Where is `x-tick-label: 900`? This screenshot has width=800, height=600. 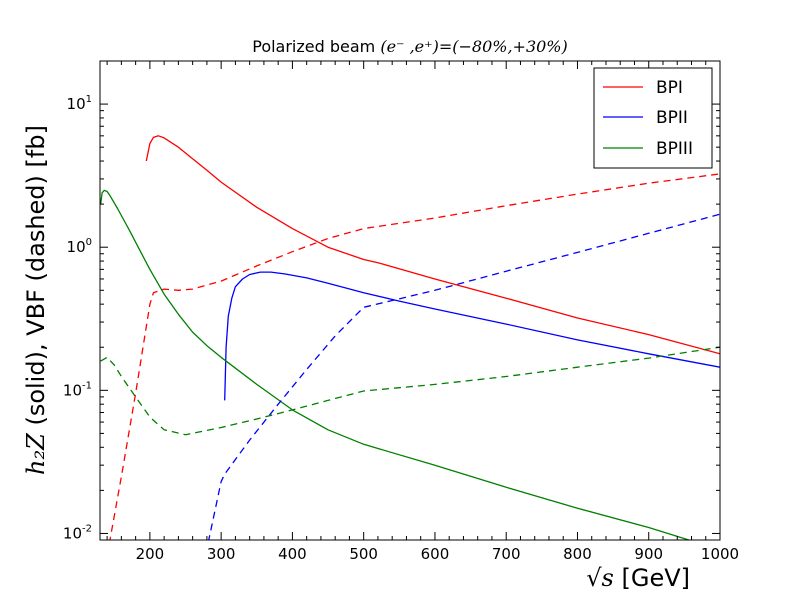 x-tick-label: 900 is located at coordinates (648, 554).